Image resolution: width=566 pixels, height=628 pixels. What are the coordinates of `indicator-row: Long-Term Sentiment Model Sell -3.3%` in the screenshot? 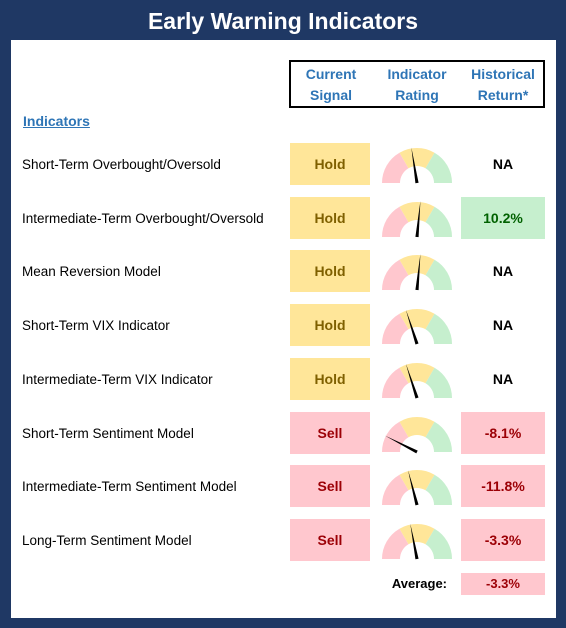 It's located at (283, 540).